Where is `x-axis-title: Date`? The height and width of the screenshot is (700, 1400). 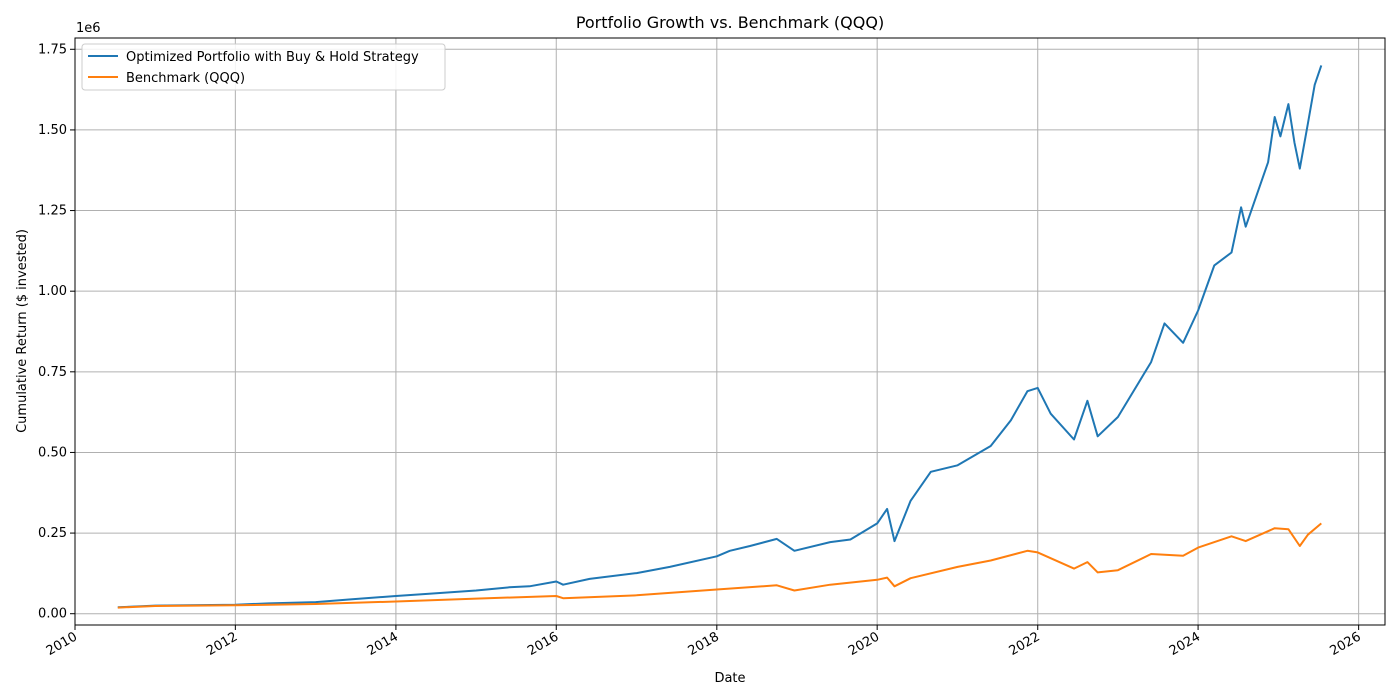
x-axis-title: Date is located at coordinates (729, 678).